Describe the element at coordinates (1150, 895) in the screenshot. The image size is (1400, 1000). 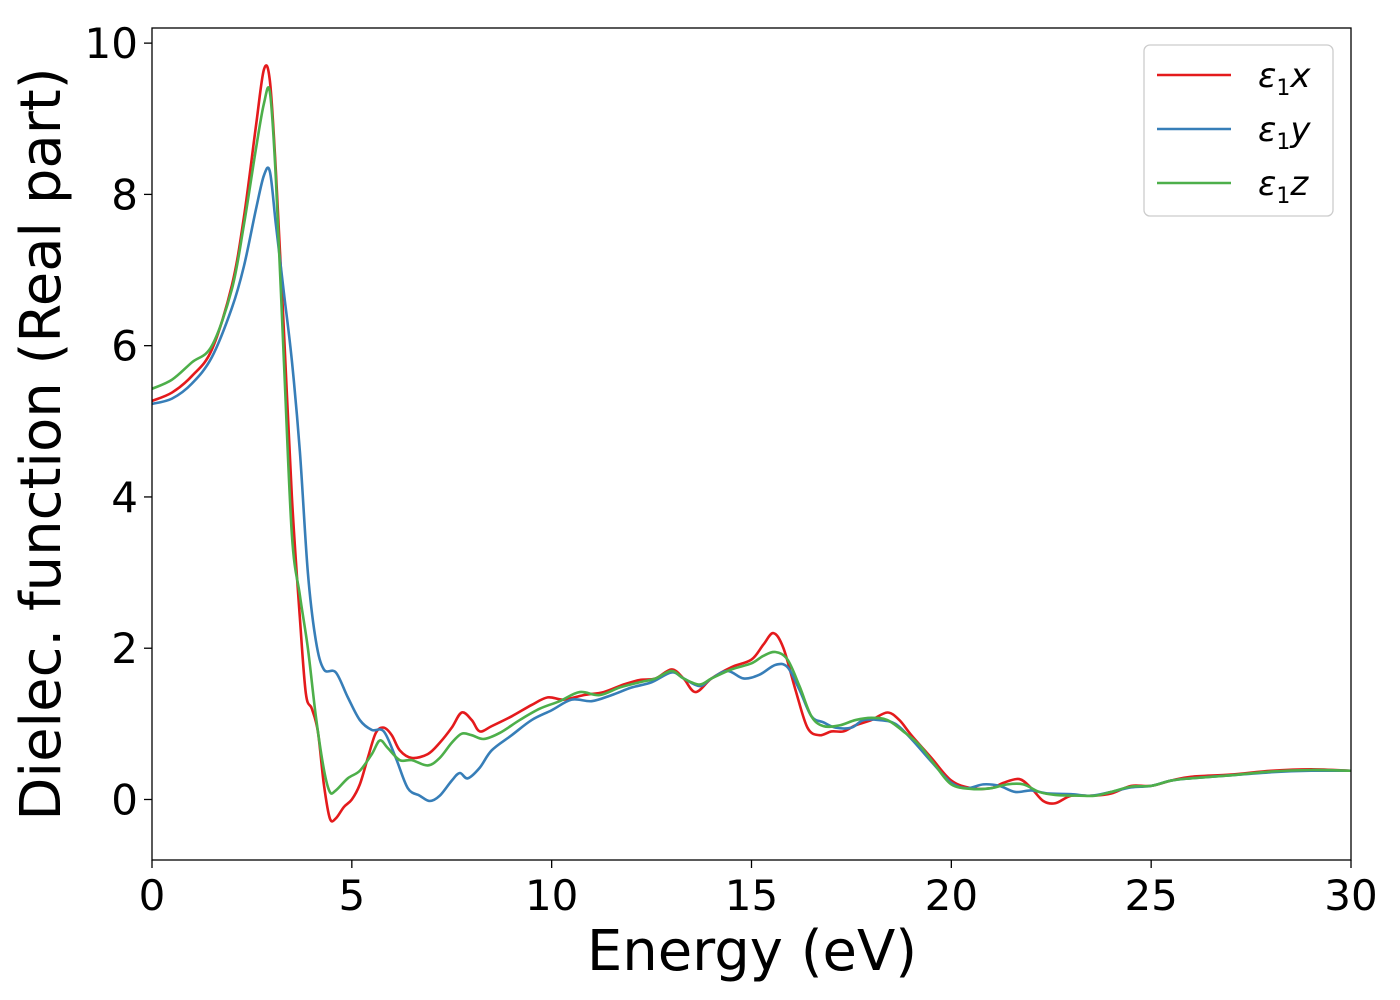
I see `x-tick-label: 25` at that location.